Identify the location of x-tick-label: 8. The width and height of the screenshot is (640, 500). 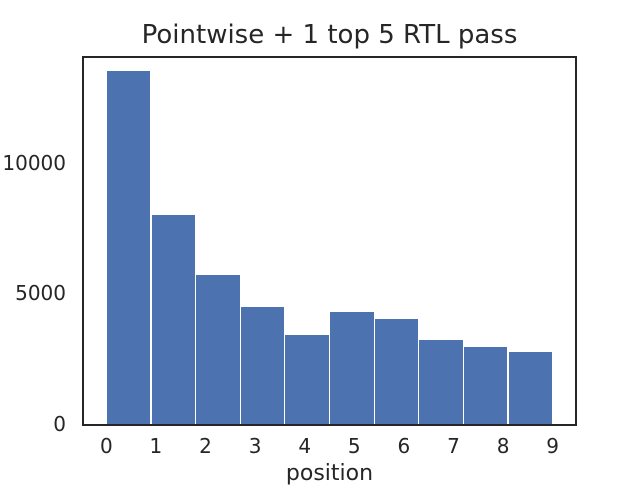
(503, 446).